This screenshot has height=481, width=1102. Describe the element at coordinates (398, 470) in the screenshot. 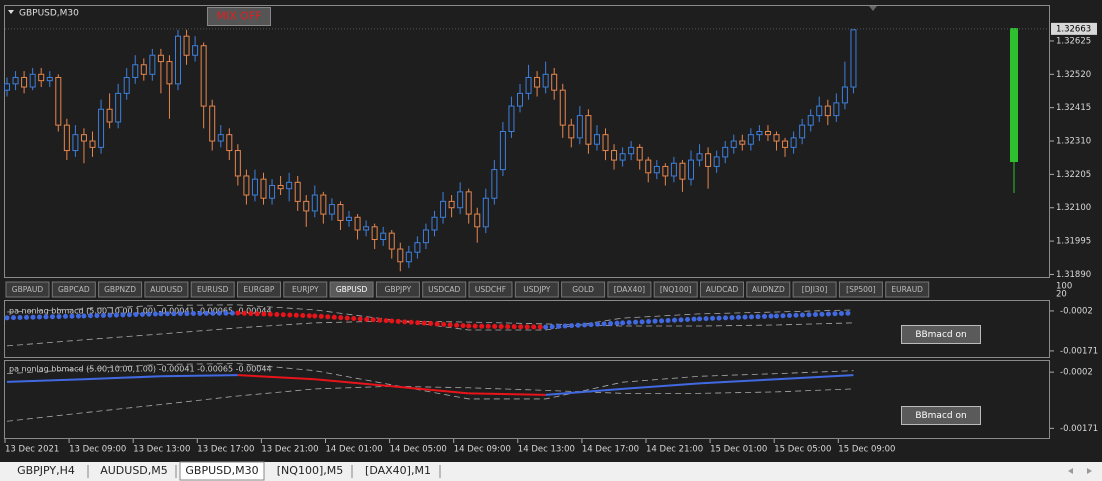

I see `tab-label: [DAX40],M1` at that location.